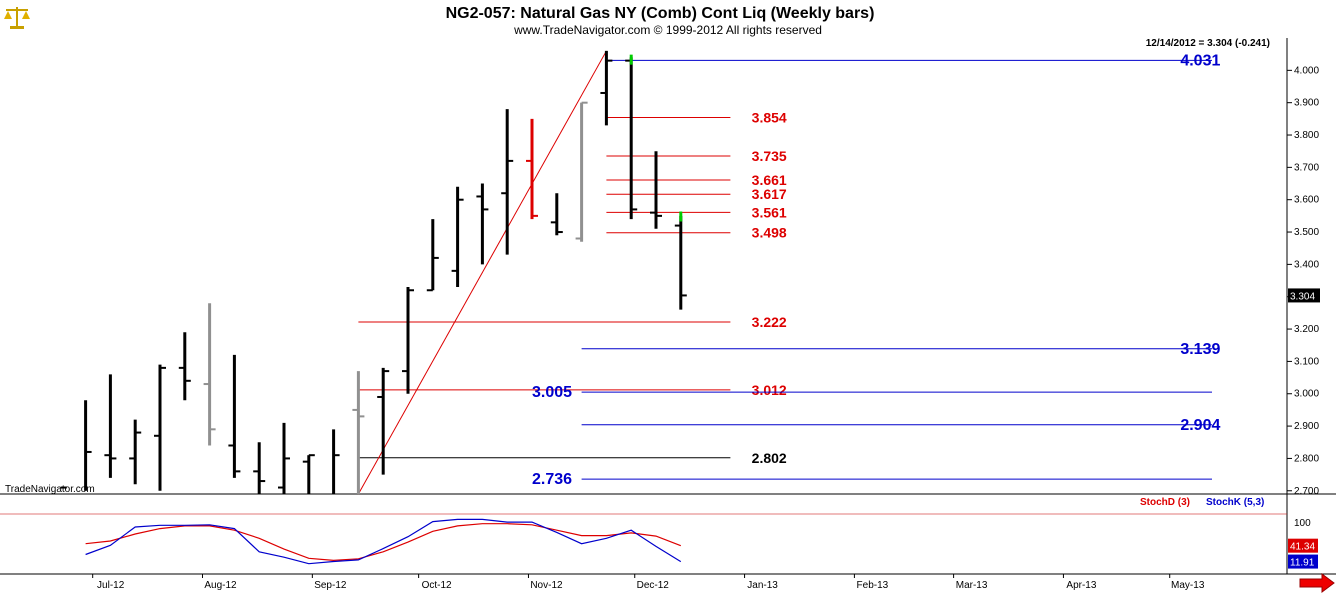 The height and width of the screenshot is (594, 1336). What do you see at coordinates (1306, 491) in the screenshot?
I see `y-tick-label: 2.700` at bounding box center [1306, 491].